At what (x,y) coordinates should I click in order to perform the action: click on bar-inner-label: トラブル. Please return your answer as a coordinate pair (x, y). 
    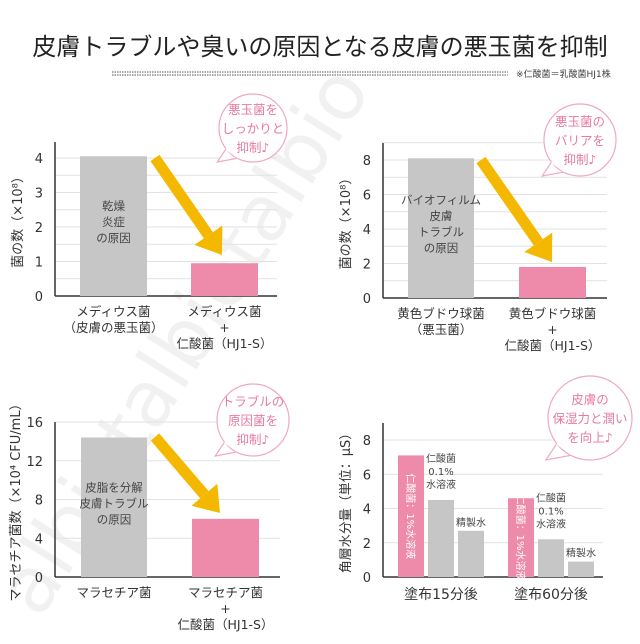
    Looking at the image, I should click on (441, 232).